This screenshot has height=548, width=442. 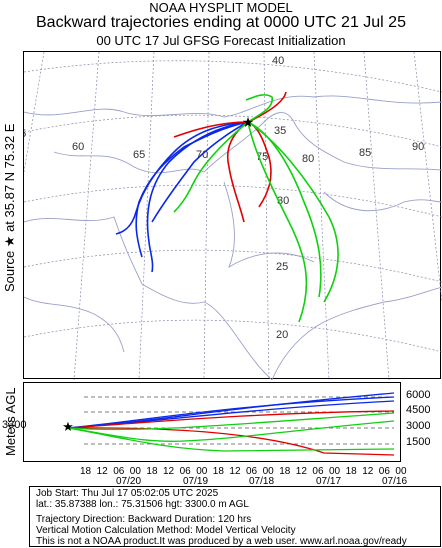 What do you see at coordinates (418, 410) in the screenshot?
I see `y-tick-4500: 4500` at bounding box center [418, 410].